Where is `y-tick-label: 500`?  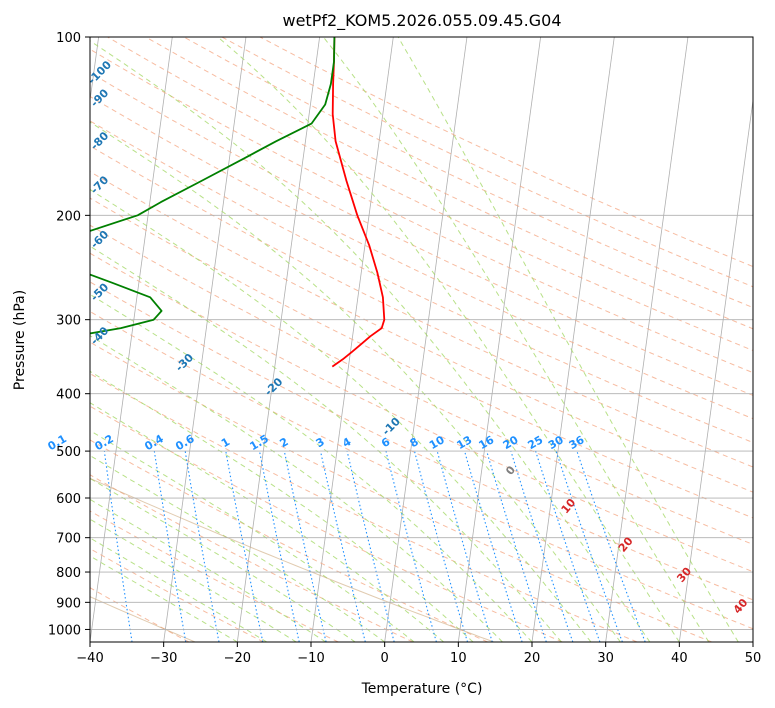
y-tick-label: 500 is located at coordinates (68, 452).